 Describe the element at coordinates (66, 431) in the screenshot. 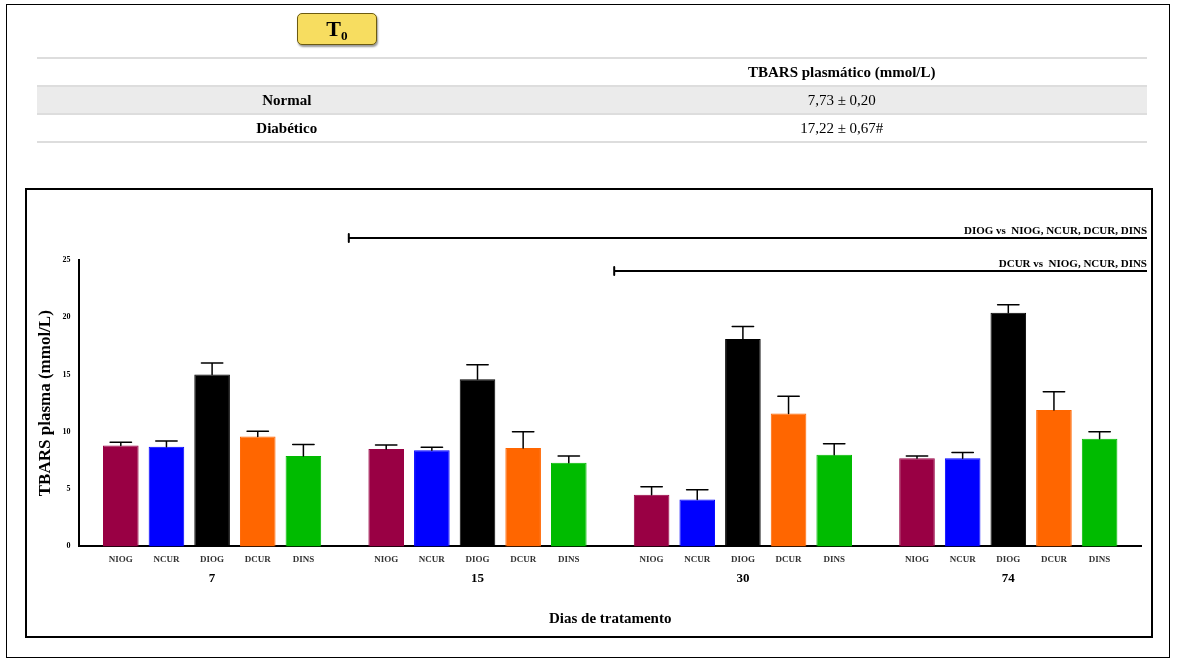

I see `y-tick-label: 10` at that location.